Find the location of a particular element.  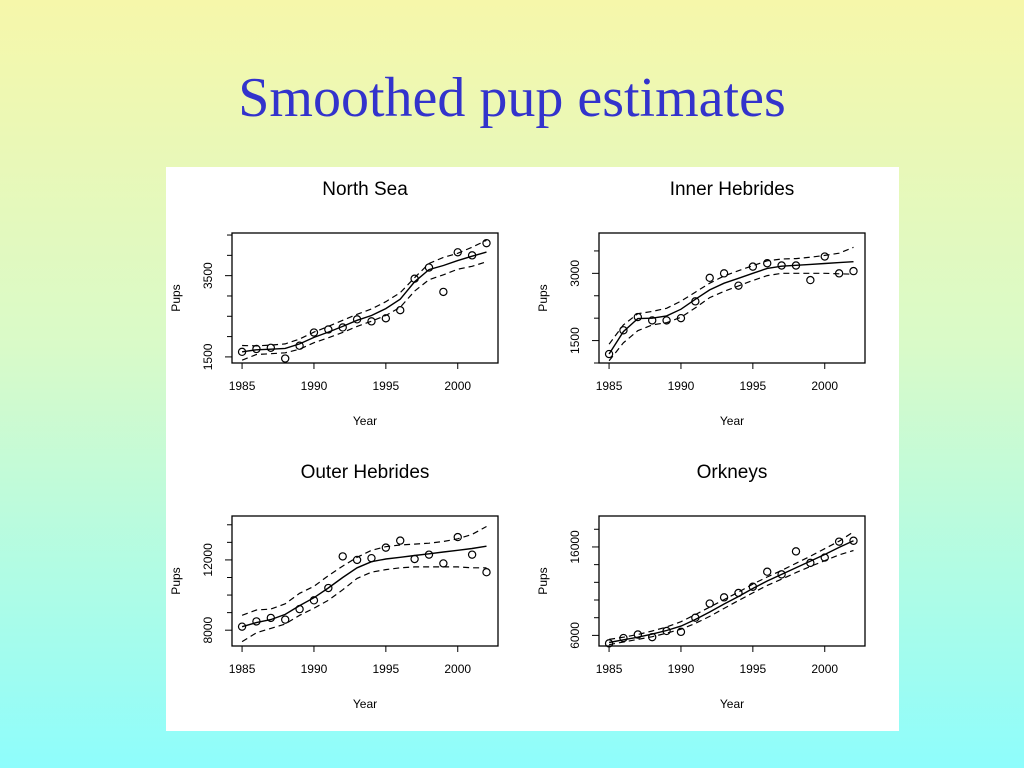

chart-title: Inner Hebrides is located at coordinates (732, 189).